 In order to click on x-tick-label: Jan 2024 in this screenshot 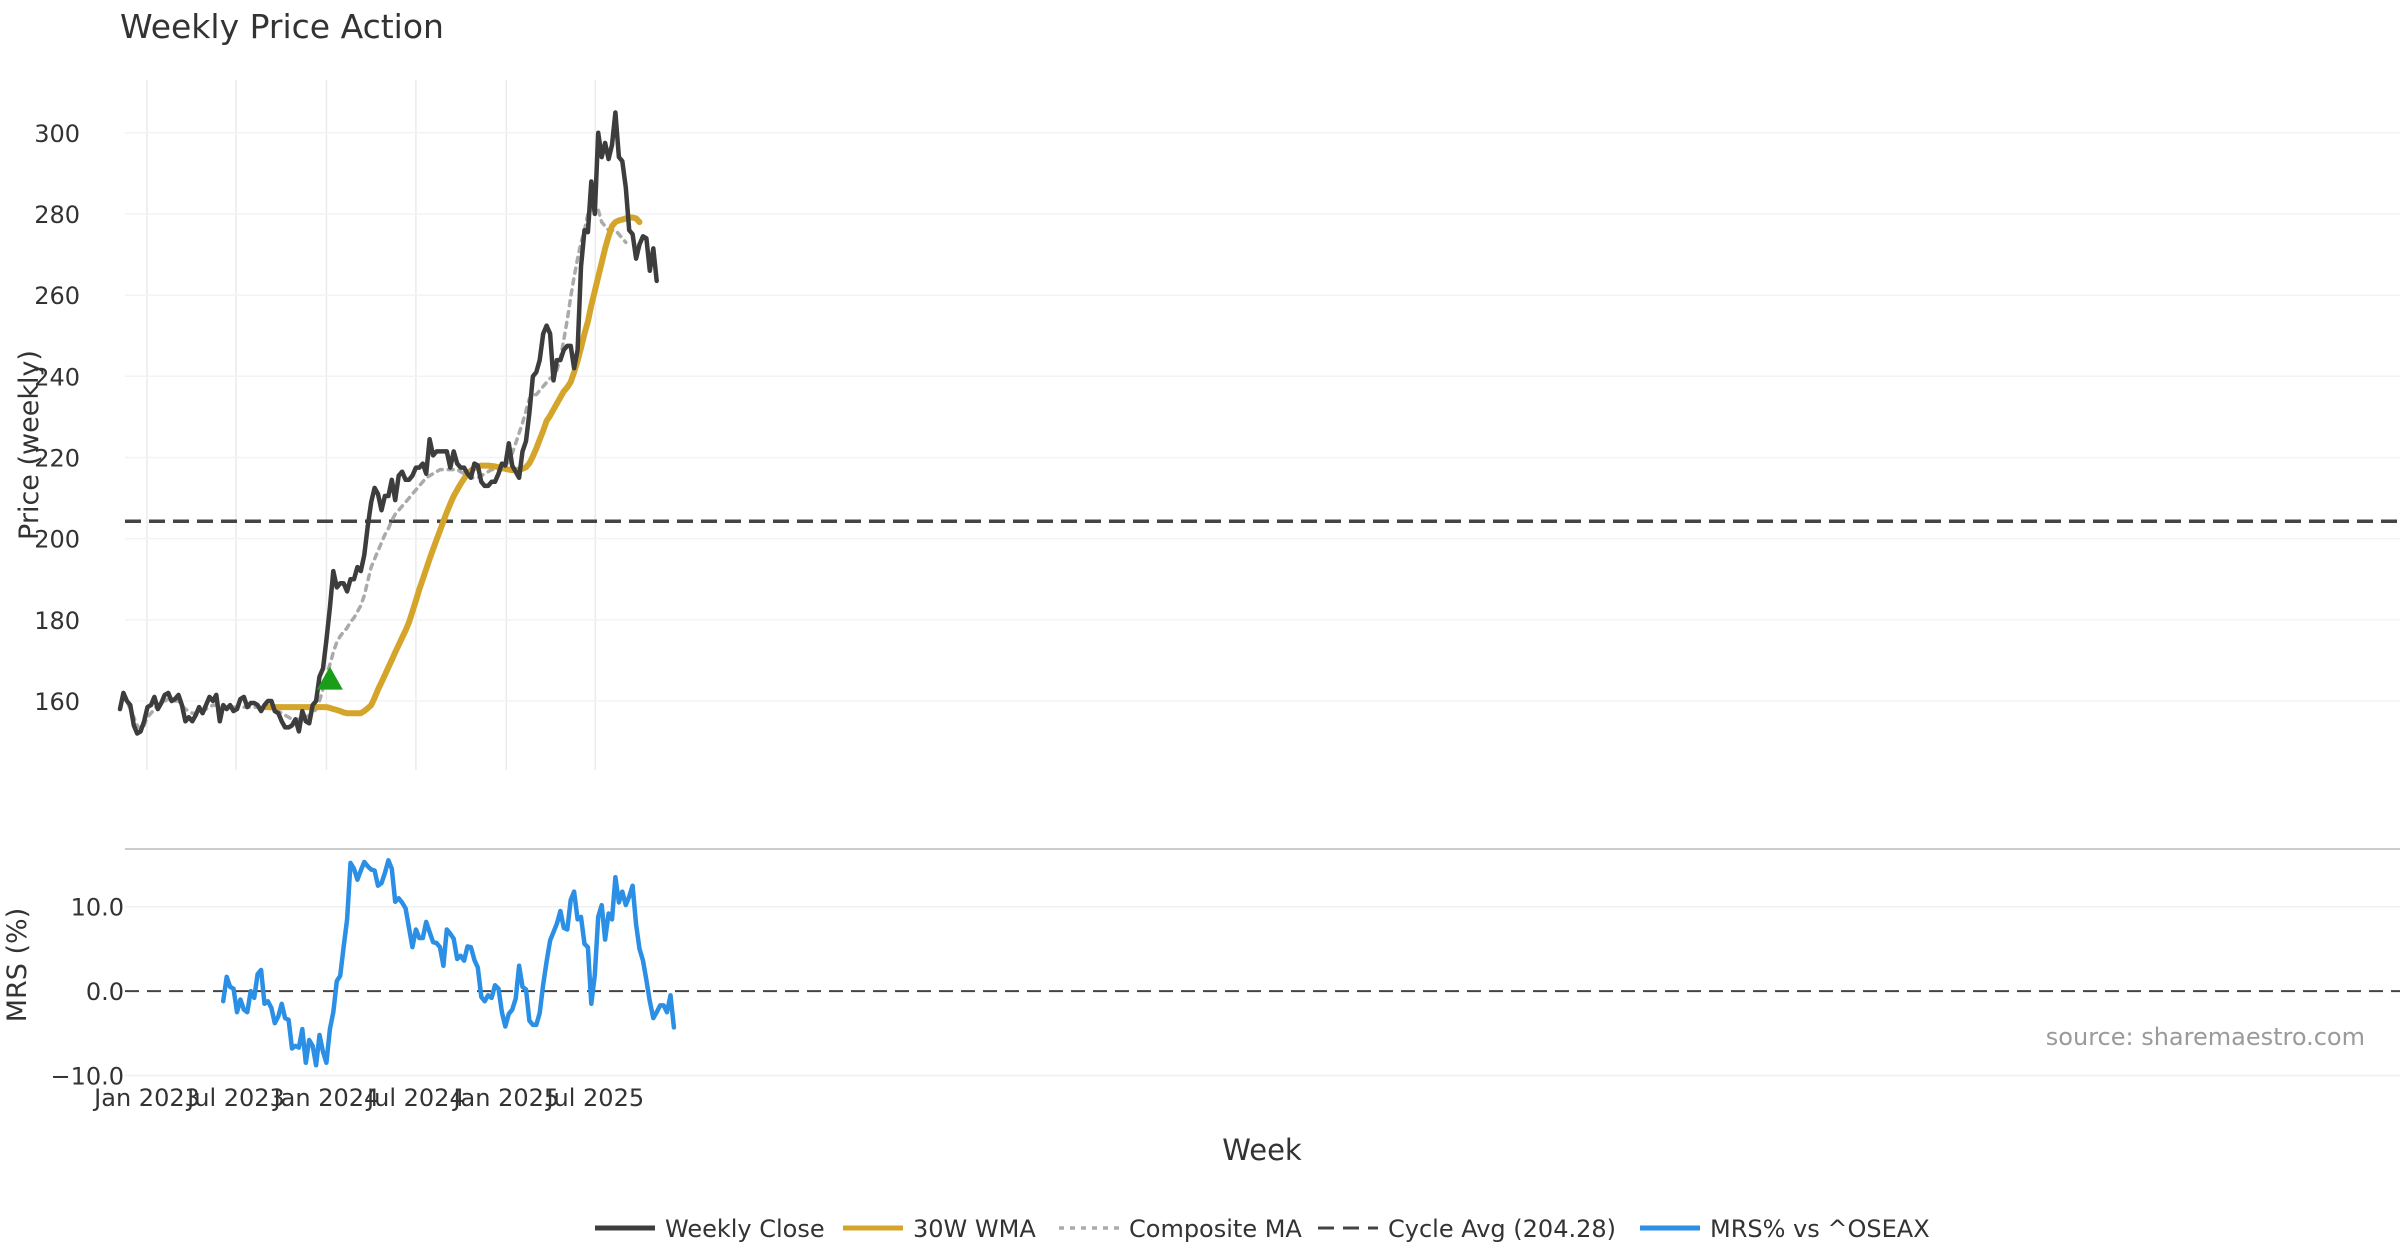, I will do `click(326, 1098)`.